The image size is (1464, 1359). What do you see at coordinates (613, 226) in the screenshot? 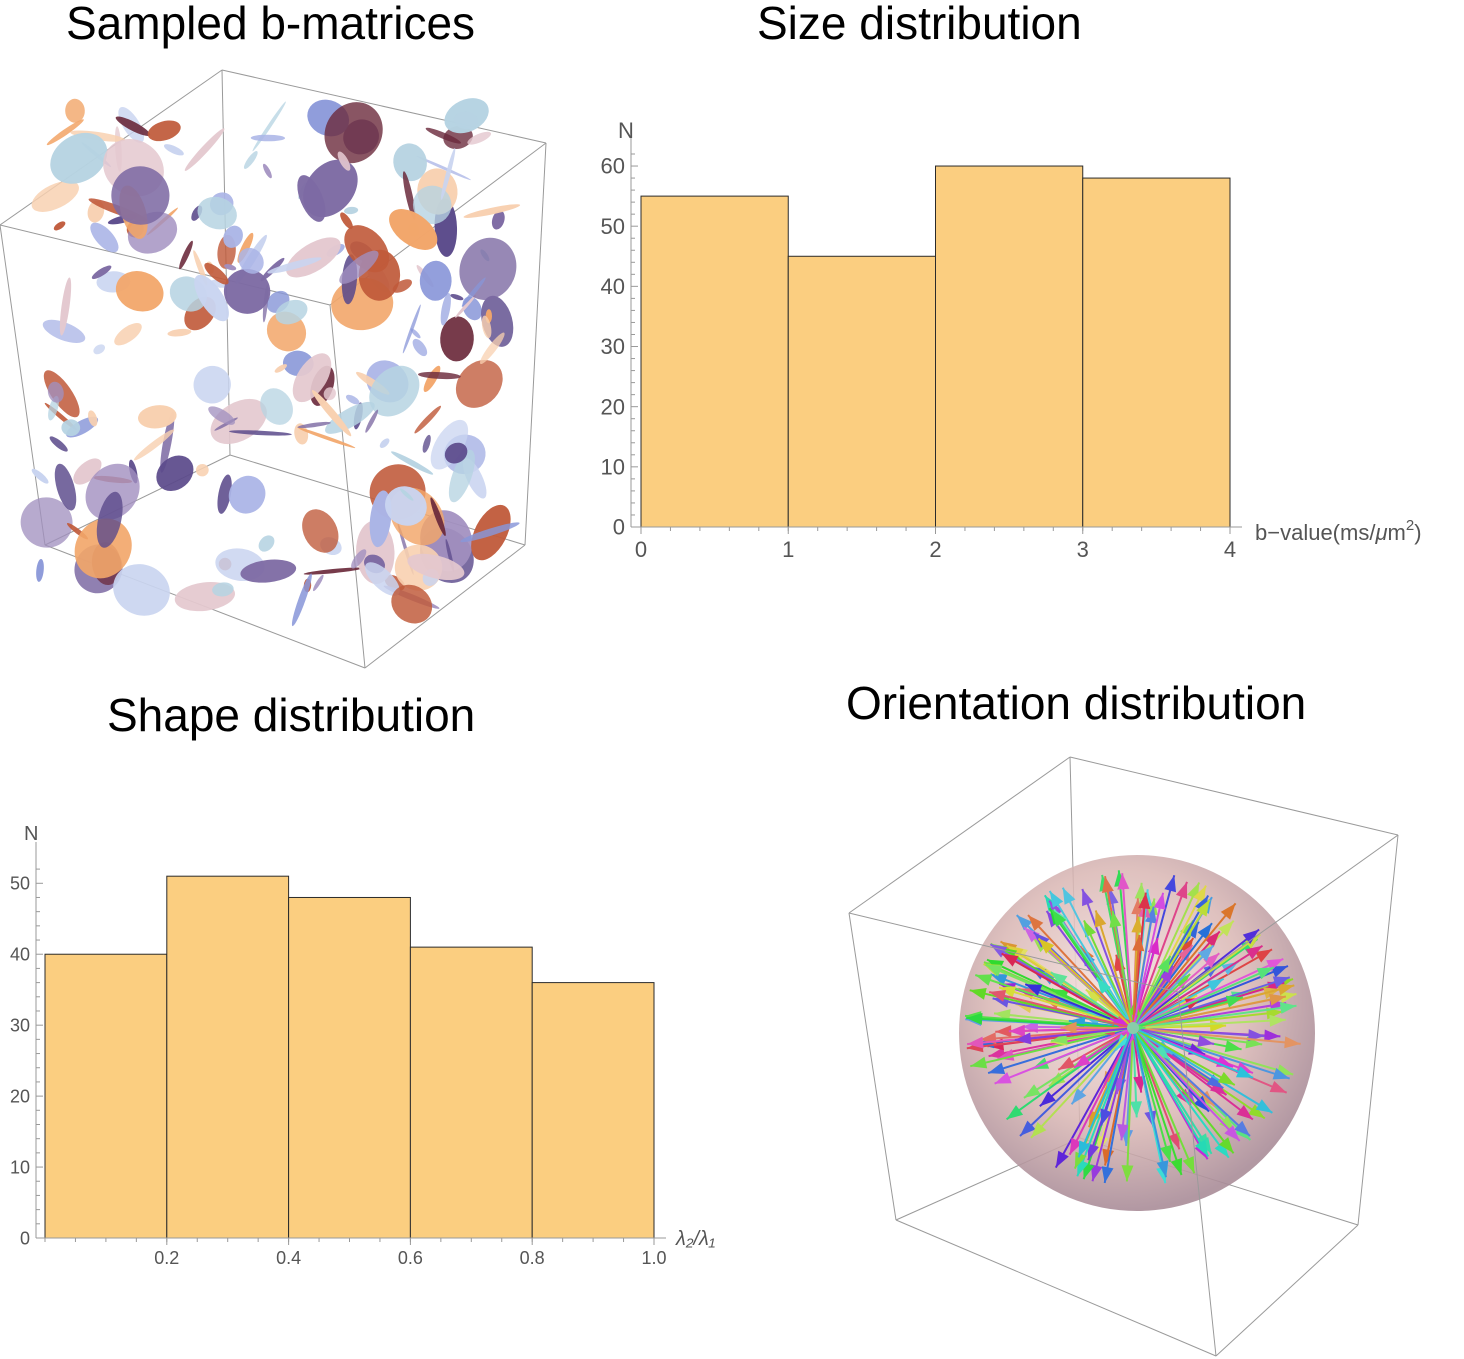
I see `size-y-tick-label: 50` at bounding box center [613, 226].